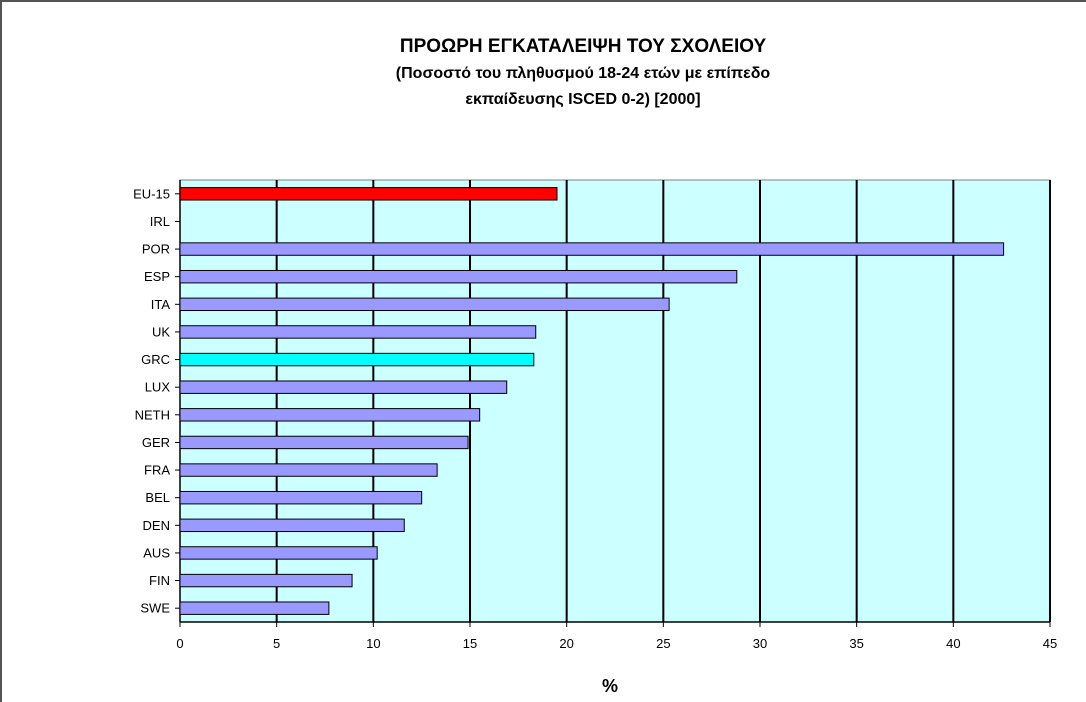 Image resolution: width=1086 pixels, height=702 pixels. I want to click on x-tick-label-15: 15, so click(470, 643).